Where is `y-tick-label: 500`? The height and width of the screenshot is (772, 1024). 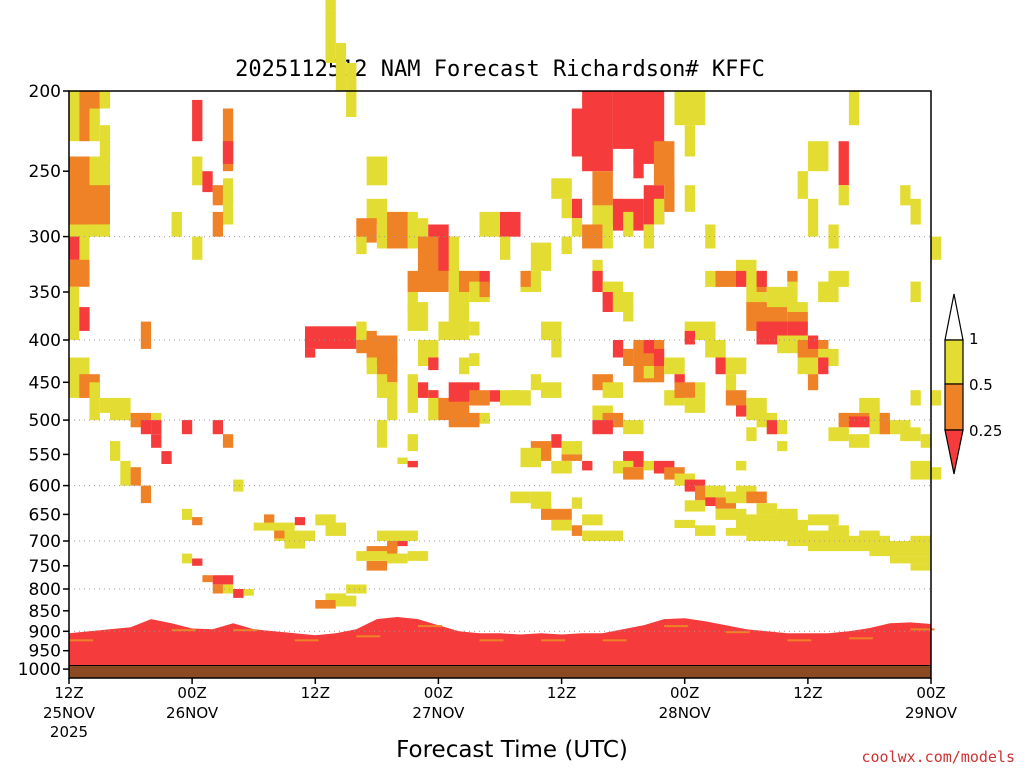
y-tick-label: 500 is located at coordinates (45, 421).